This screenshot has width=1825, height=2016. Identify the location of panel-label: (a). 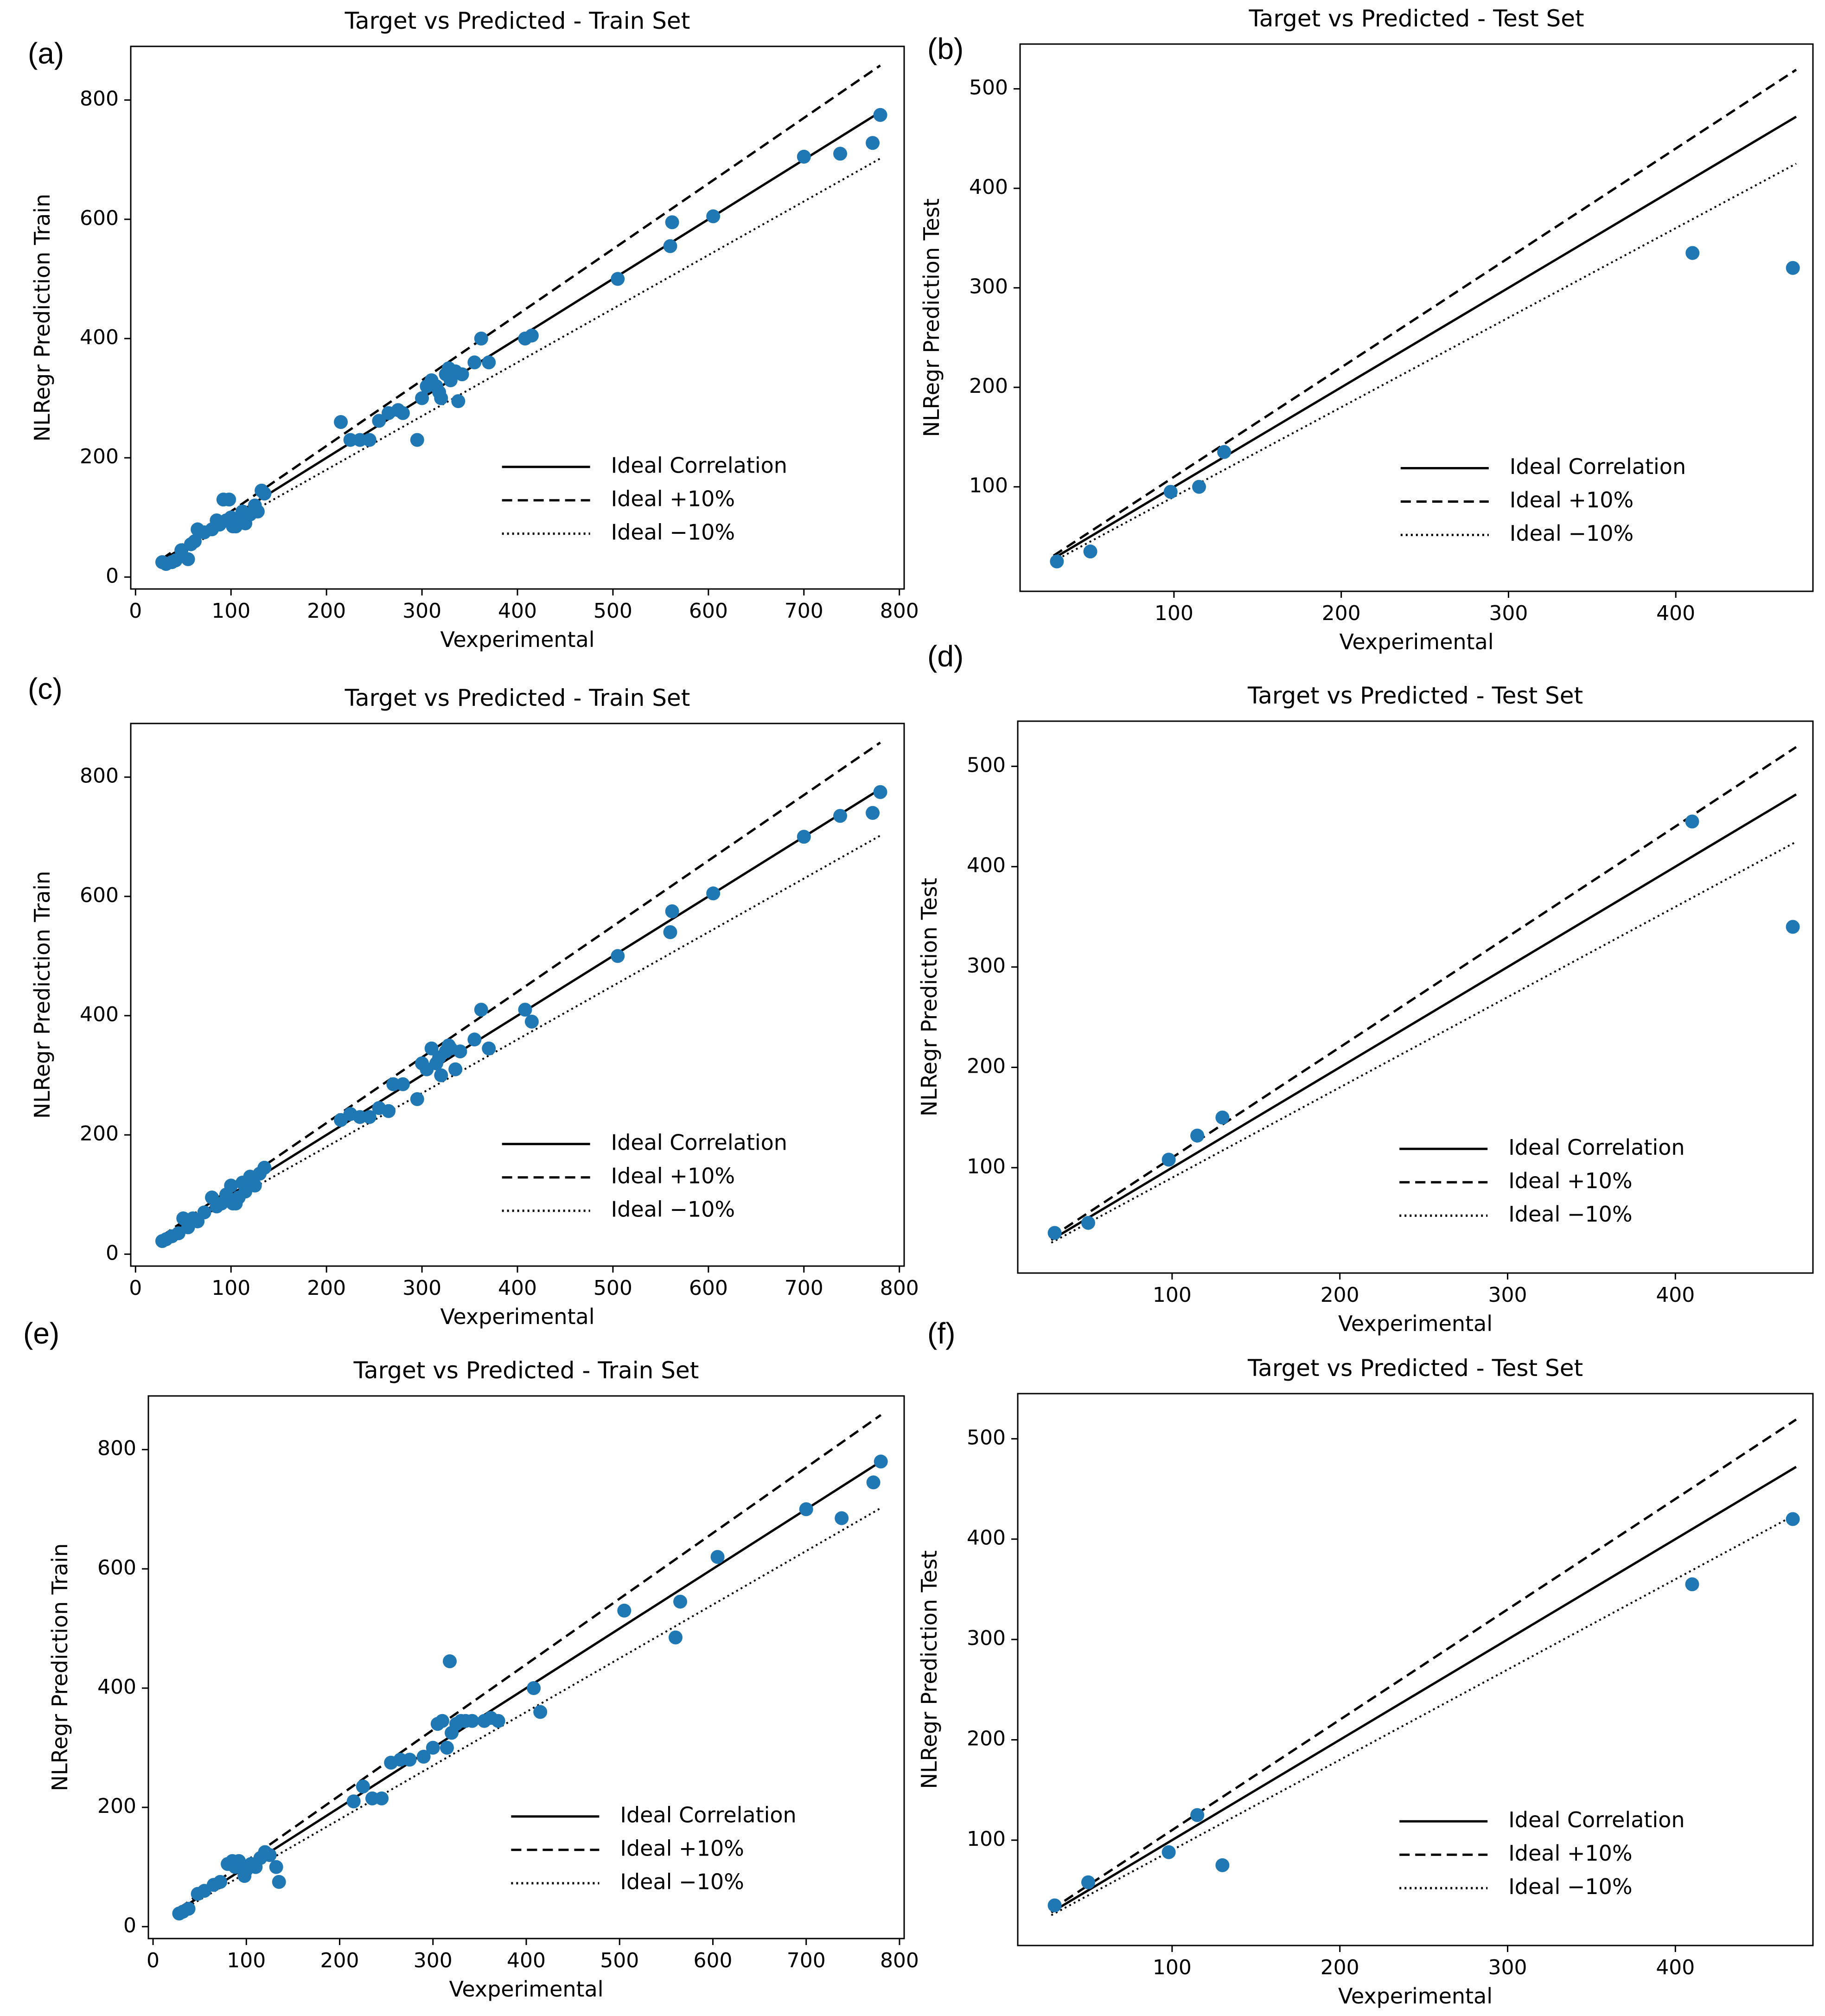
(46, 53).